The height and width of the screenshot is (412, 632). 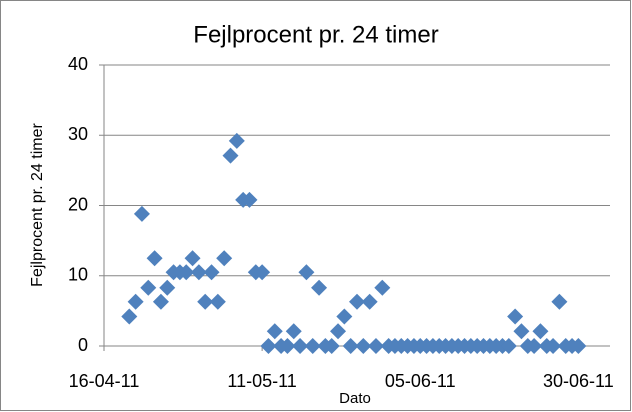 I want to click on y-tick-label: 20, so click(x=78, y=204).